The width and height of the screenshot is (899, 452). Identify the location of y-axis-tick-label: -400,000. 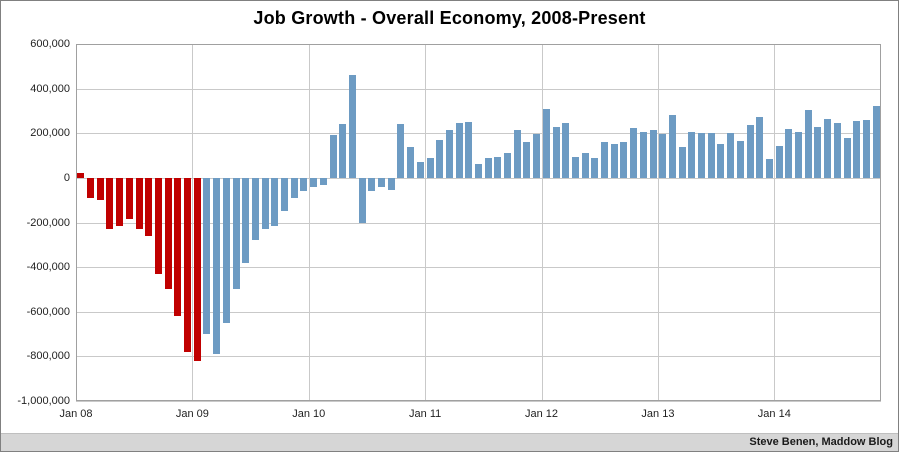
(48, 267).